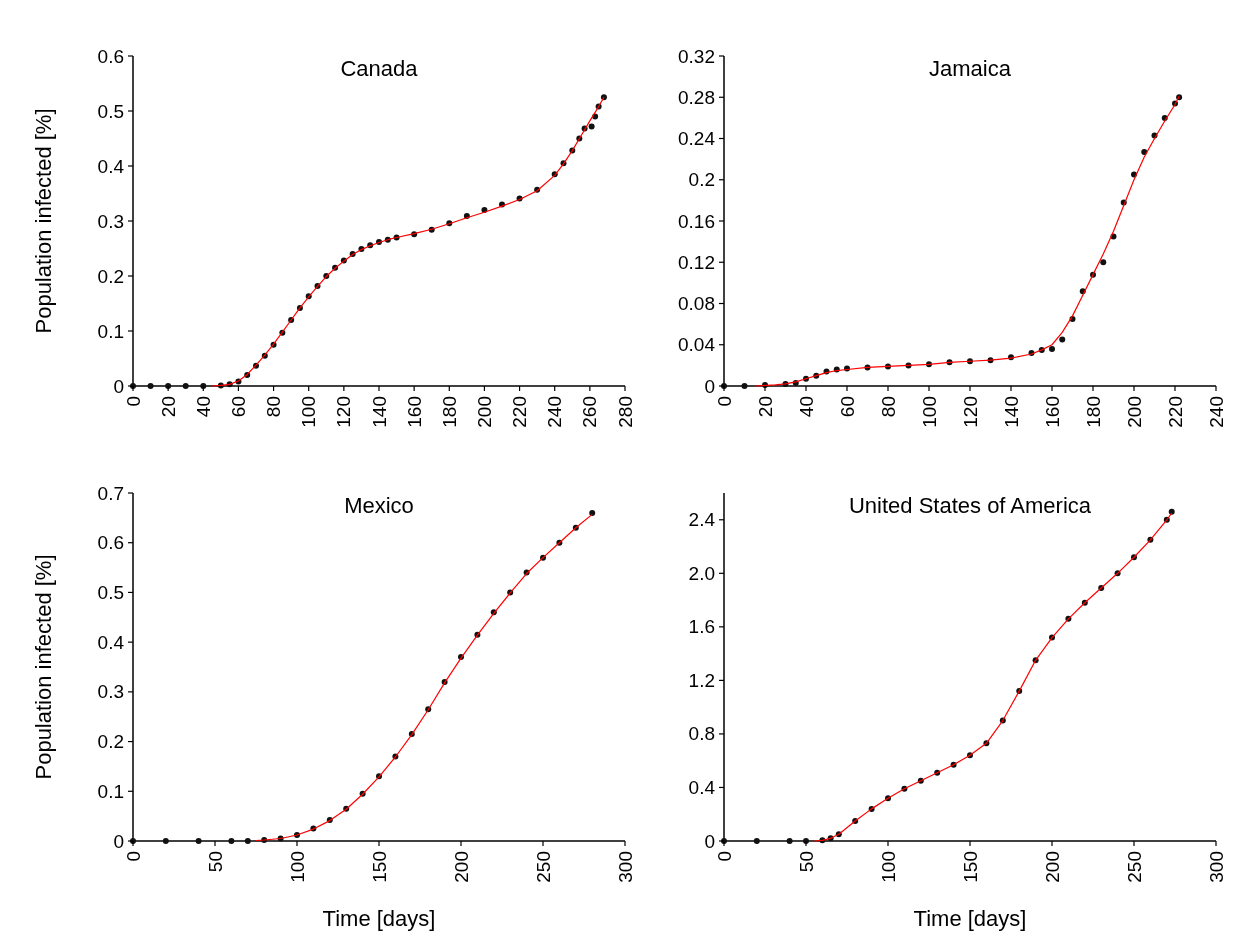  What do you see at coordinates (696, 97) in the screenshot?
I see `y-tick-label: 0.28` at bounding box center [696, 97].